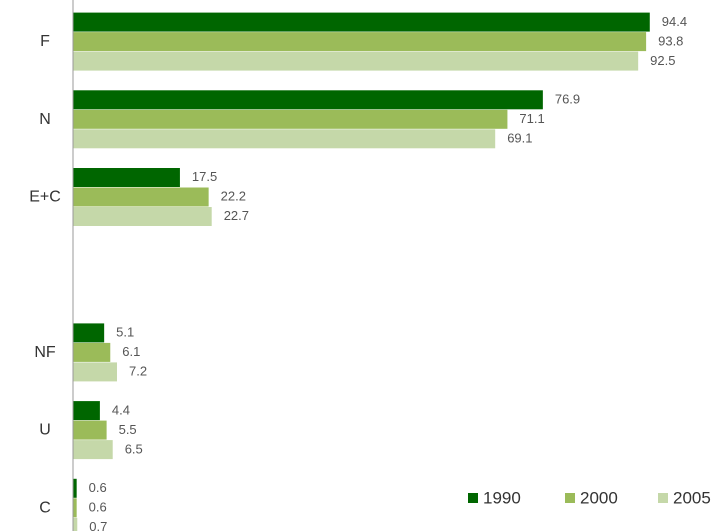 This screenshot has width=721, height=531. I want to click on value-label: 0.7, so click(98, 525).